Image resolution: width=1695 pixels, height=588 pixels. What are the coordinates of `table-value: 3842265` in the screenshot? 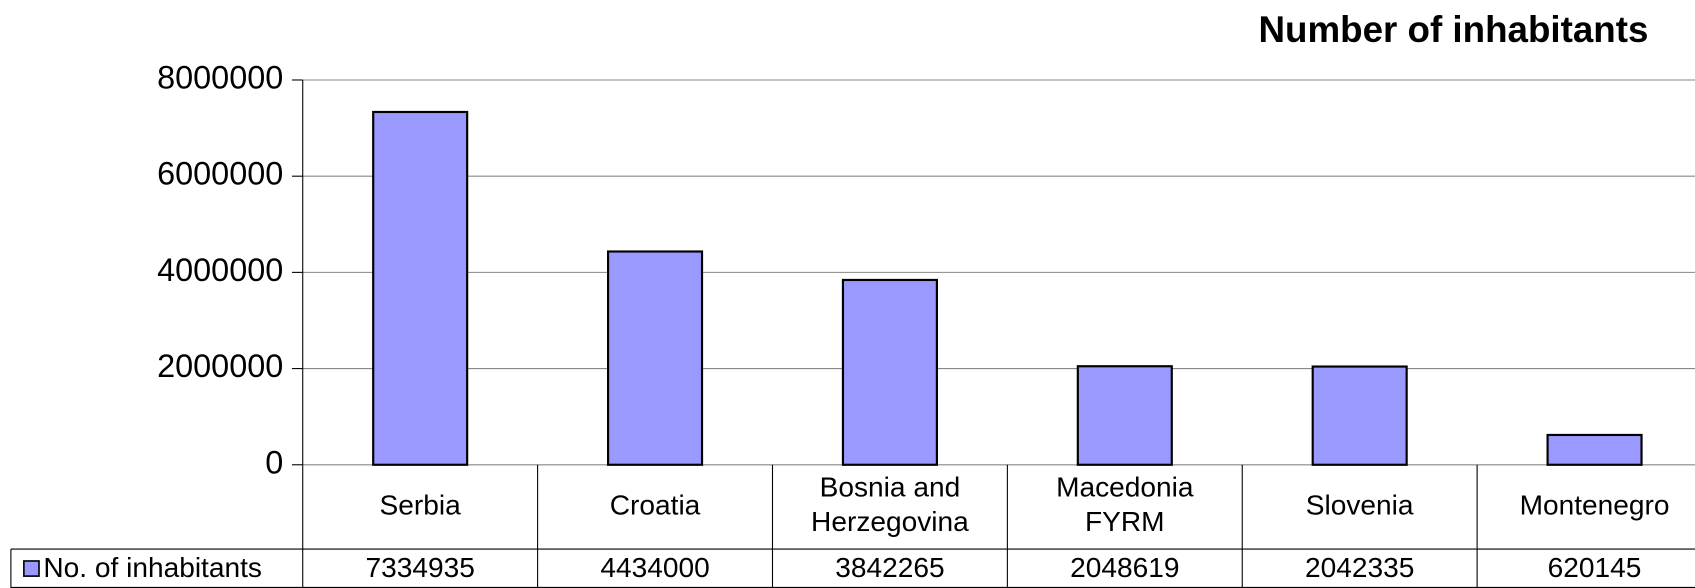 It's located at (889, 567).